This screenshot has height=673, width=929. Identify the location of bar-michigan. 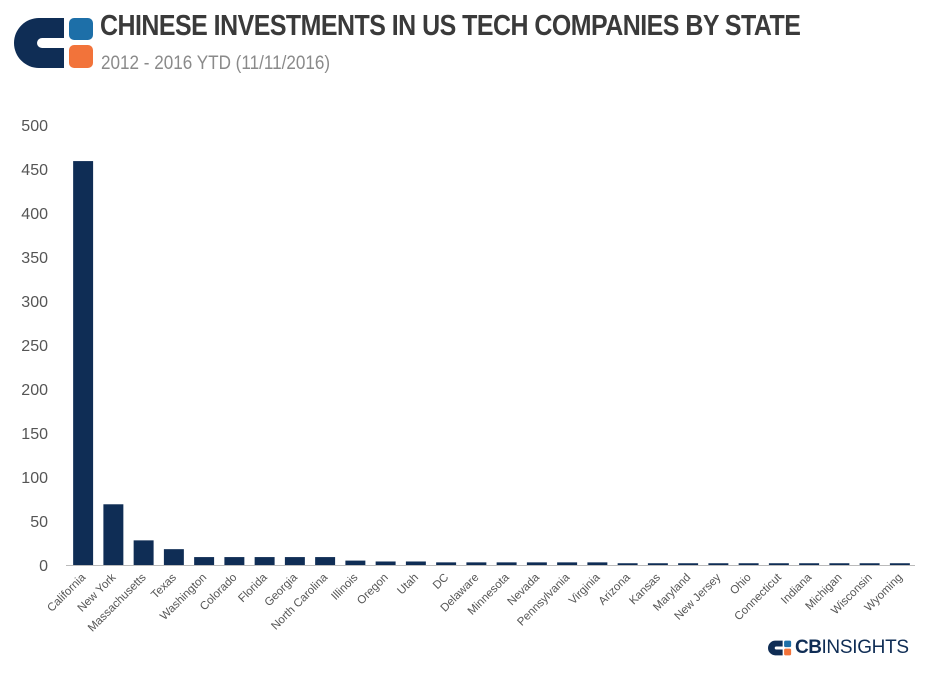
(839, 564).